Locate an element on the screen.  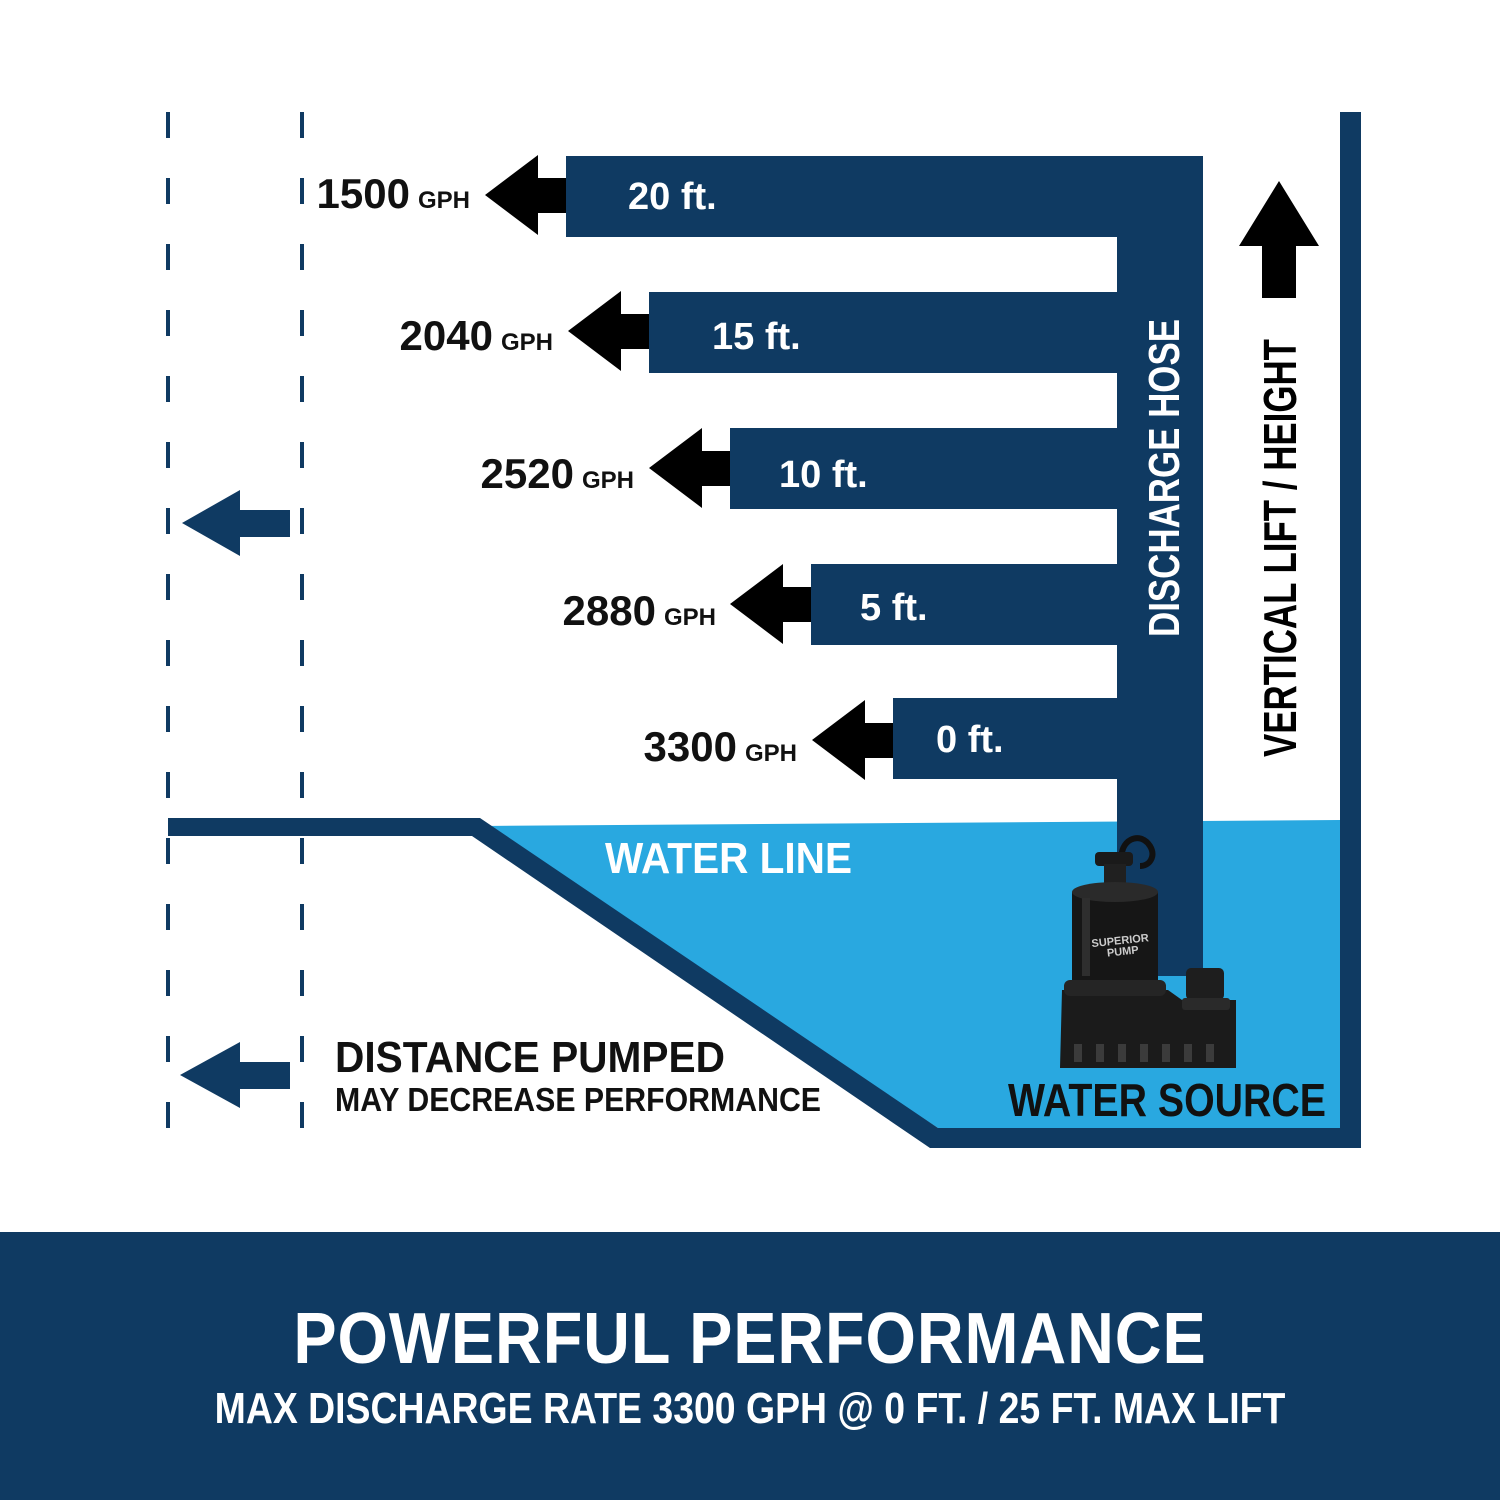
footer-title: POWERFUL PERFORMANCE is located at coordinates (750, 1339).